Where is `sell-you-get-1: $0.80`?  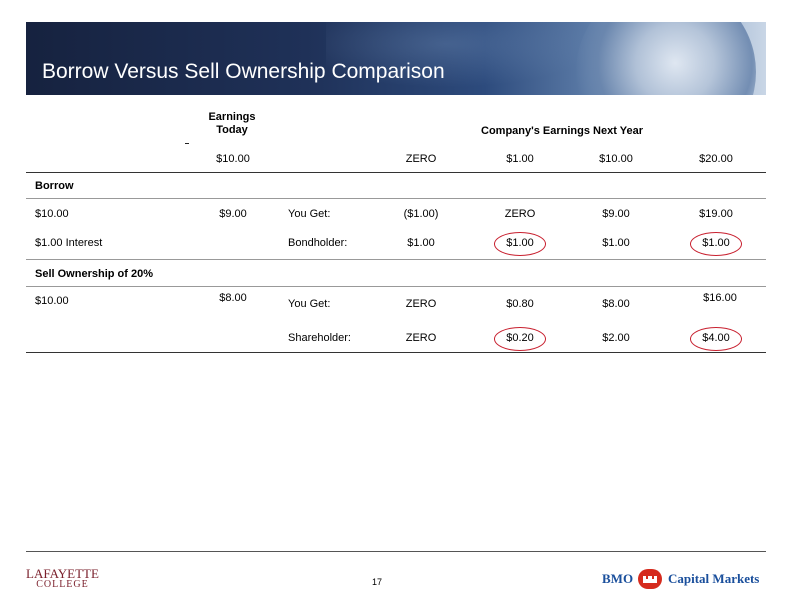 sell-you-get-1: $0.80 is located at coordinates (520, 304).